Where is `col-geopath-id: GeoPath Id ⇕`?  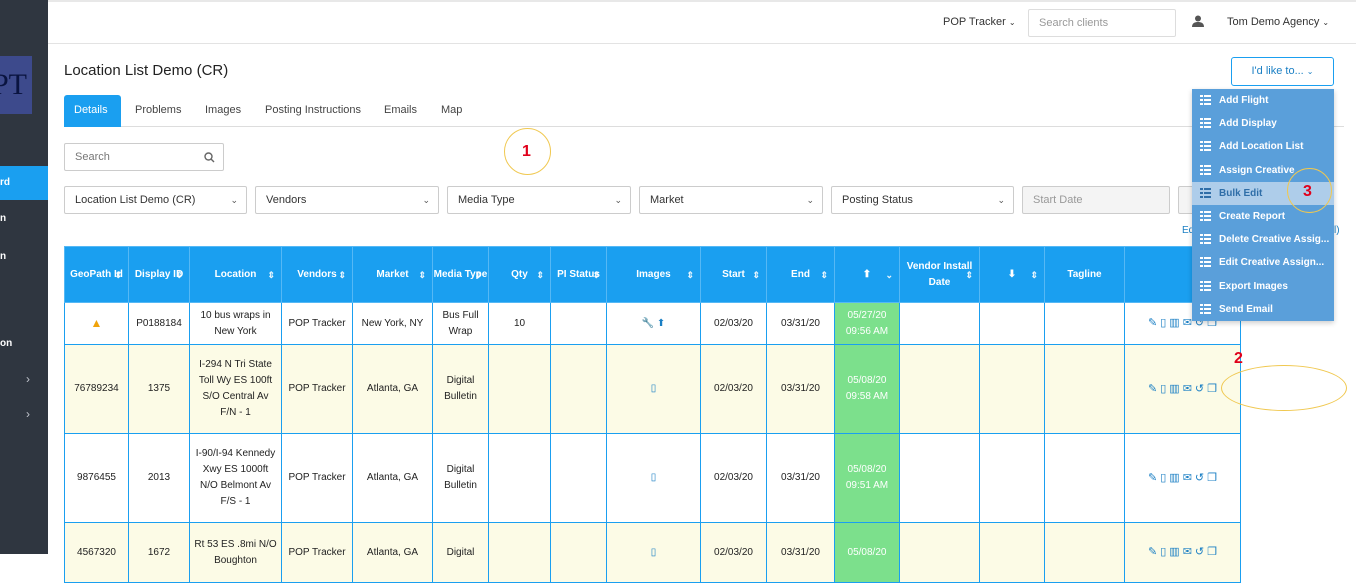
col-geopath-id: GeoPath Id ⇕ is located at coordinates (96, 274).